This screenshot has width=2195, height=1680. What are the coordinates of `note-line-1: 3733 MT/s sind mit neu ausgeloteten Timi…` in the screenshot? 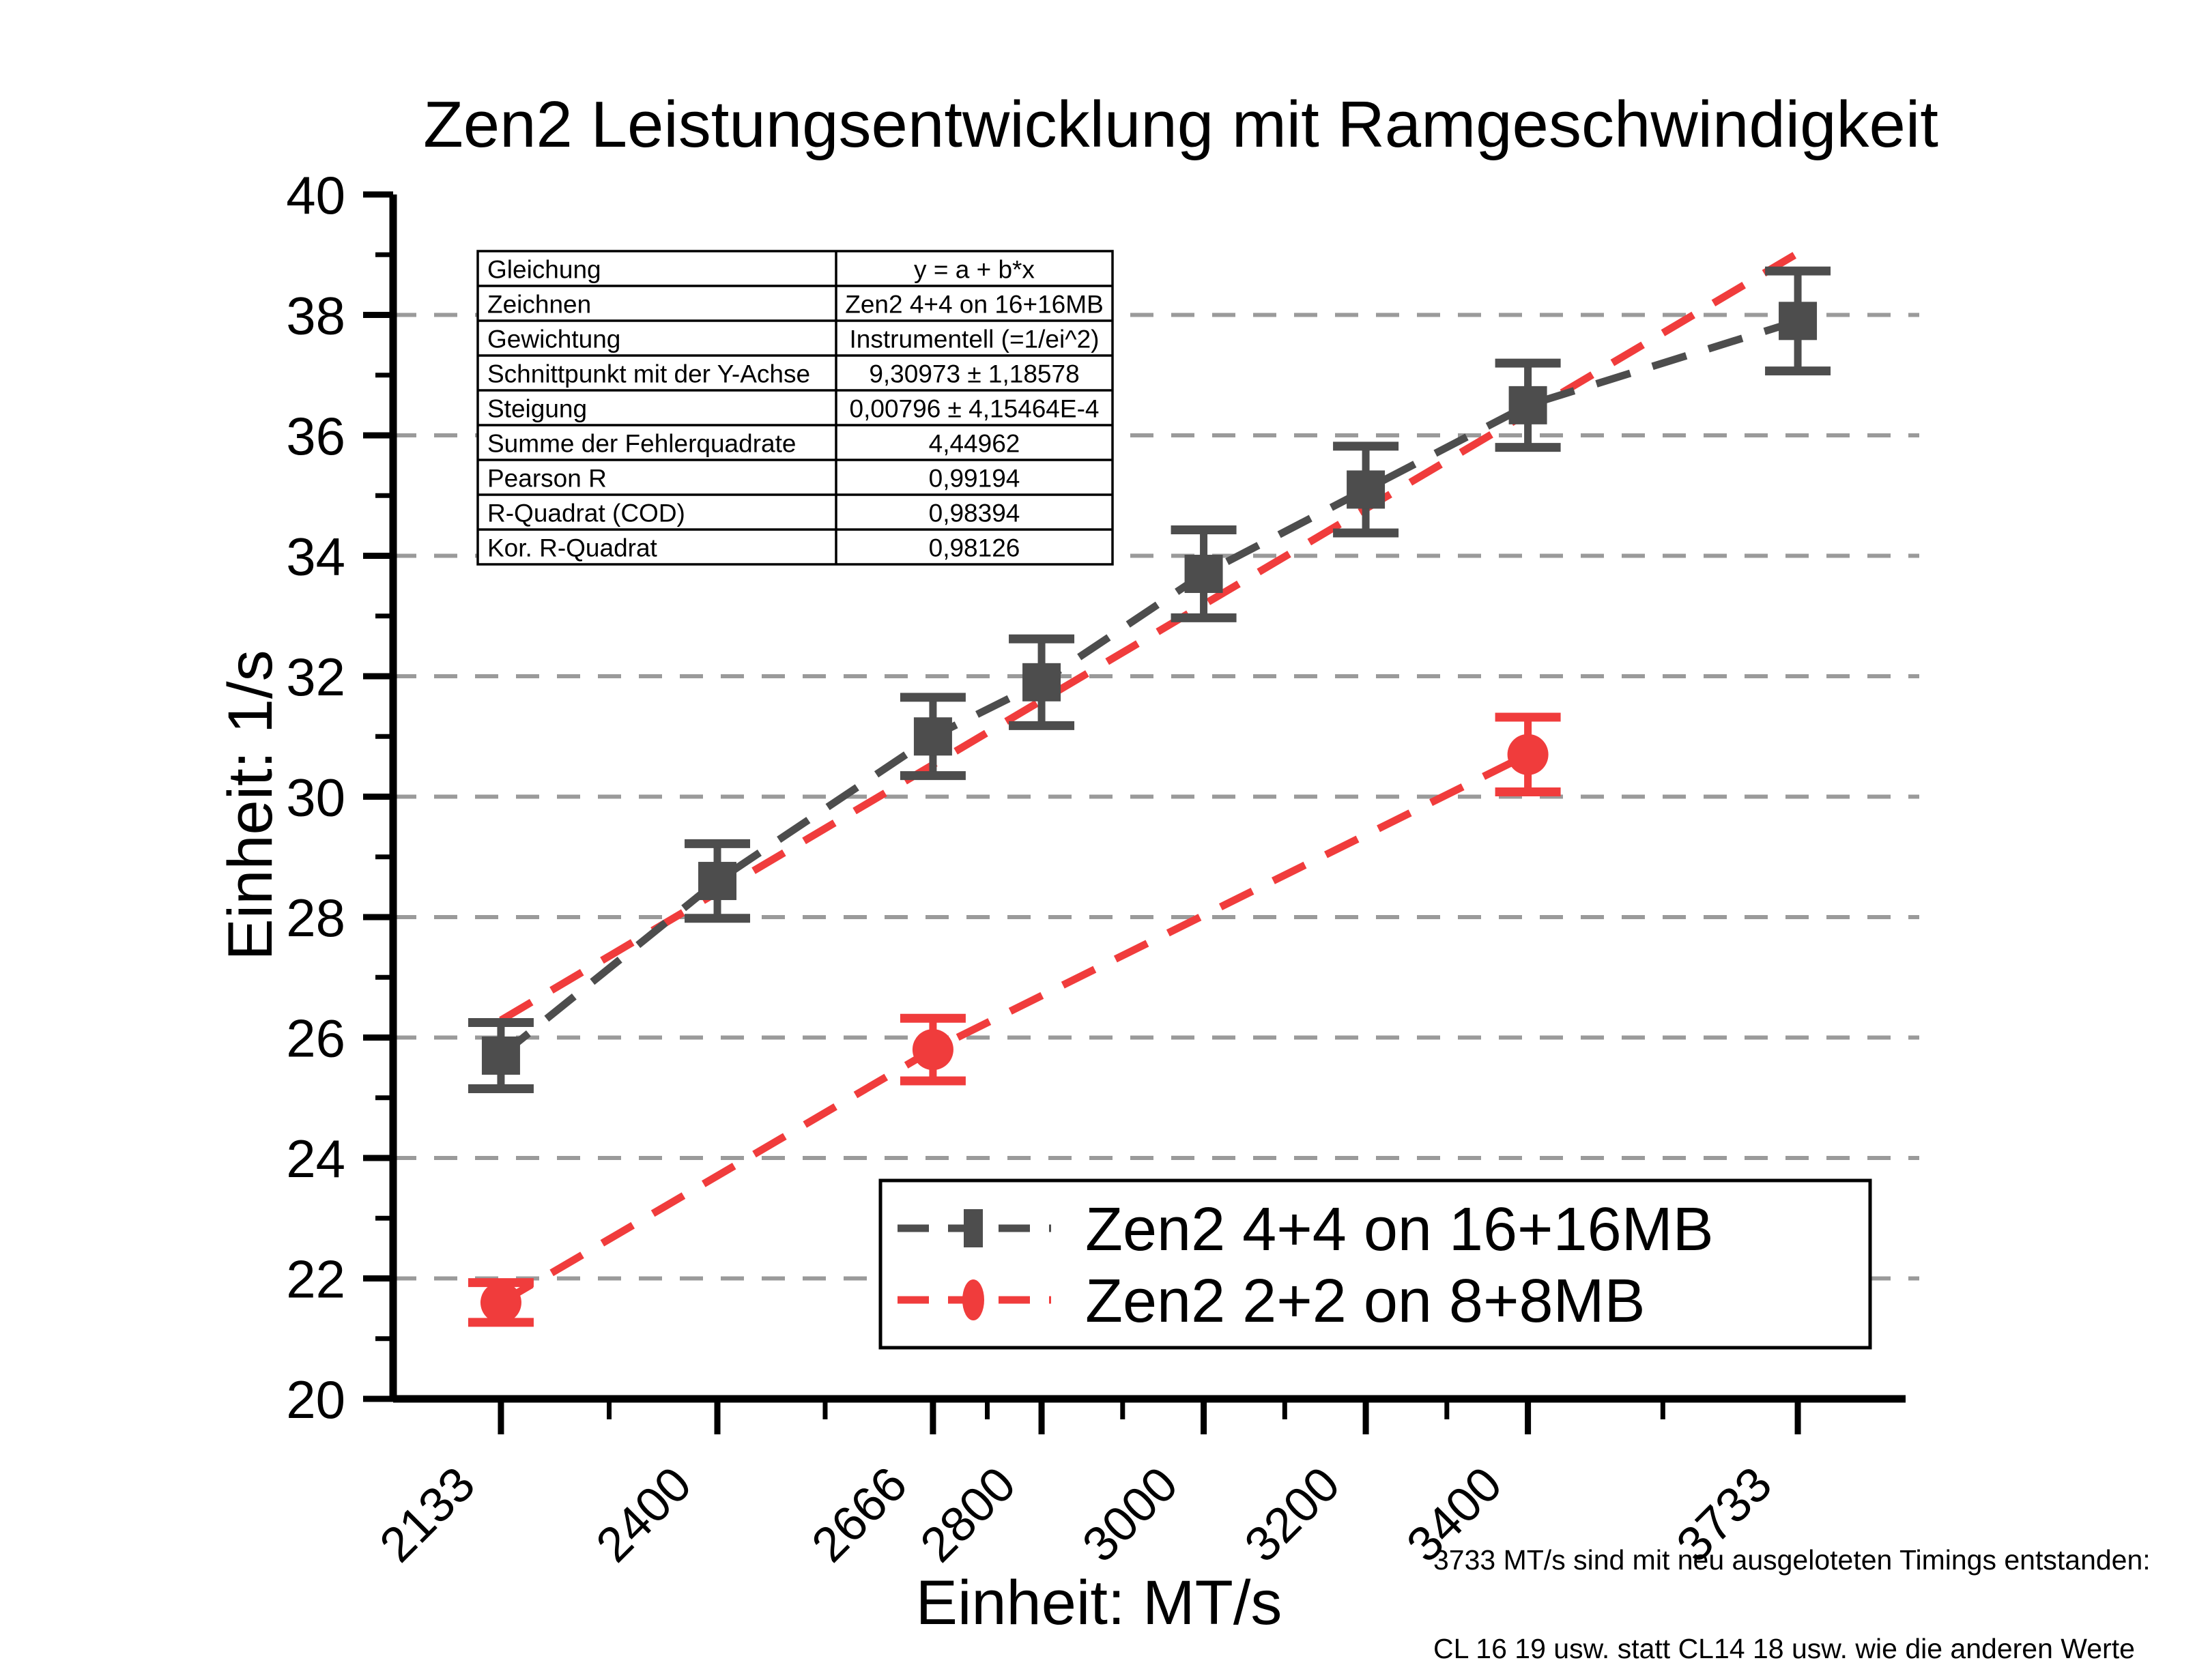 It's located at (1792, 1560).